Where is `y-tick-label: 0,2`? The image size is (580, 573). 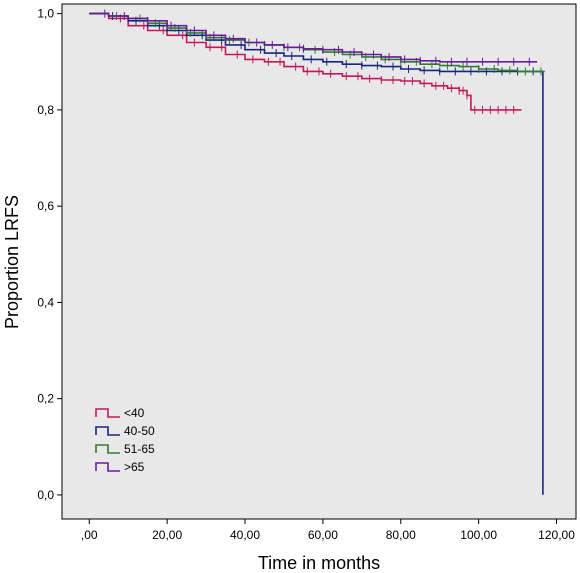 y-tick-label: 0,2 is located at coordinates (45, 399).